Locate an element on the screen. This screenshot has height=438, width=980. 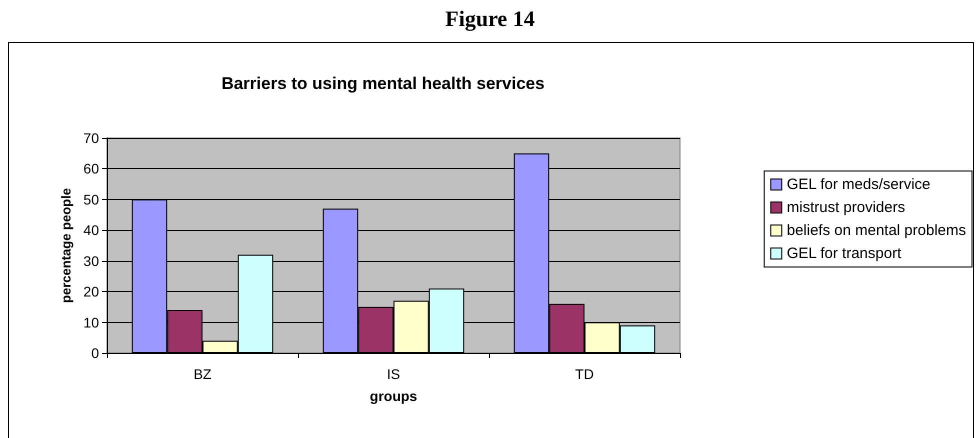
y-tick-label: 20 is located at coordinates (91, 292).